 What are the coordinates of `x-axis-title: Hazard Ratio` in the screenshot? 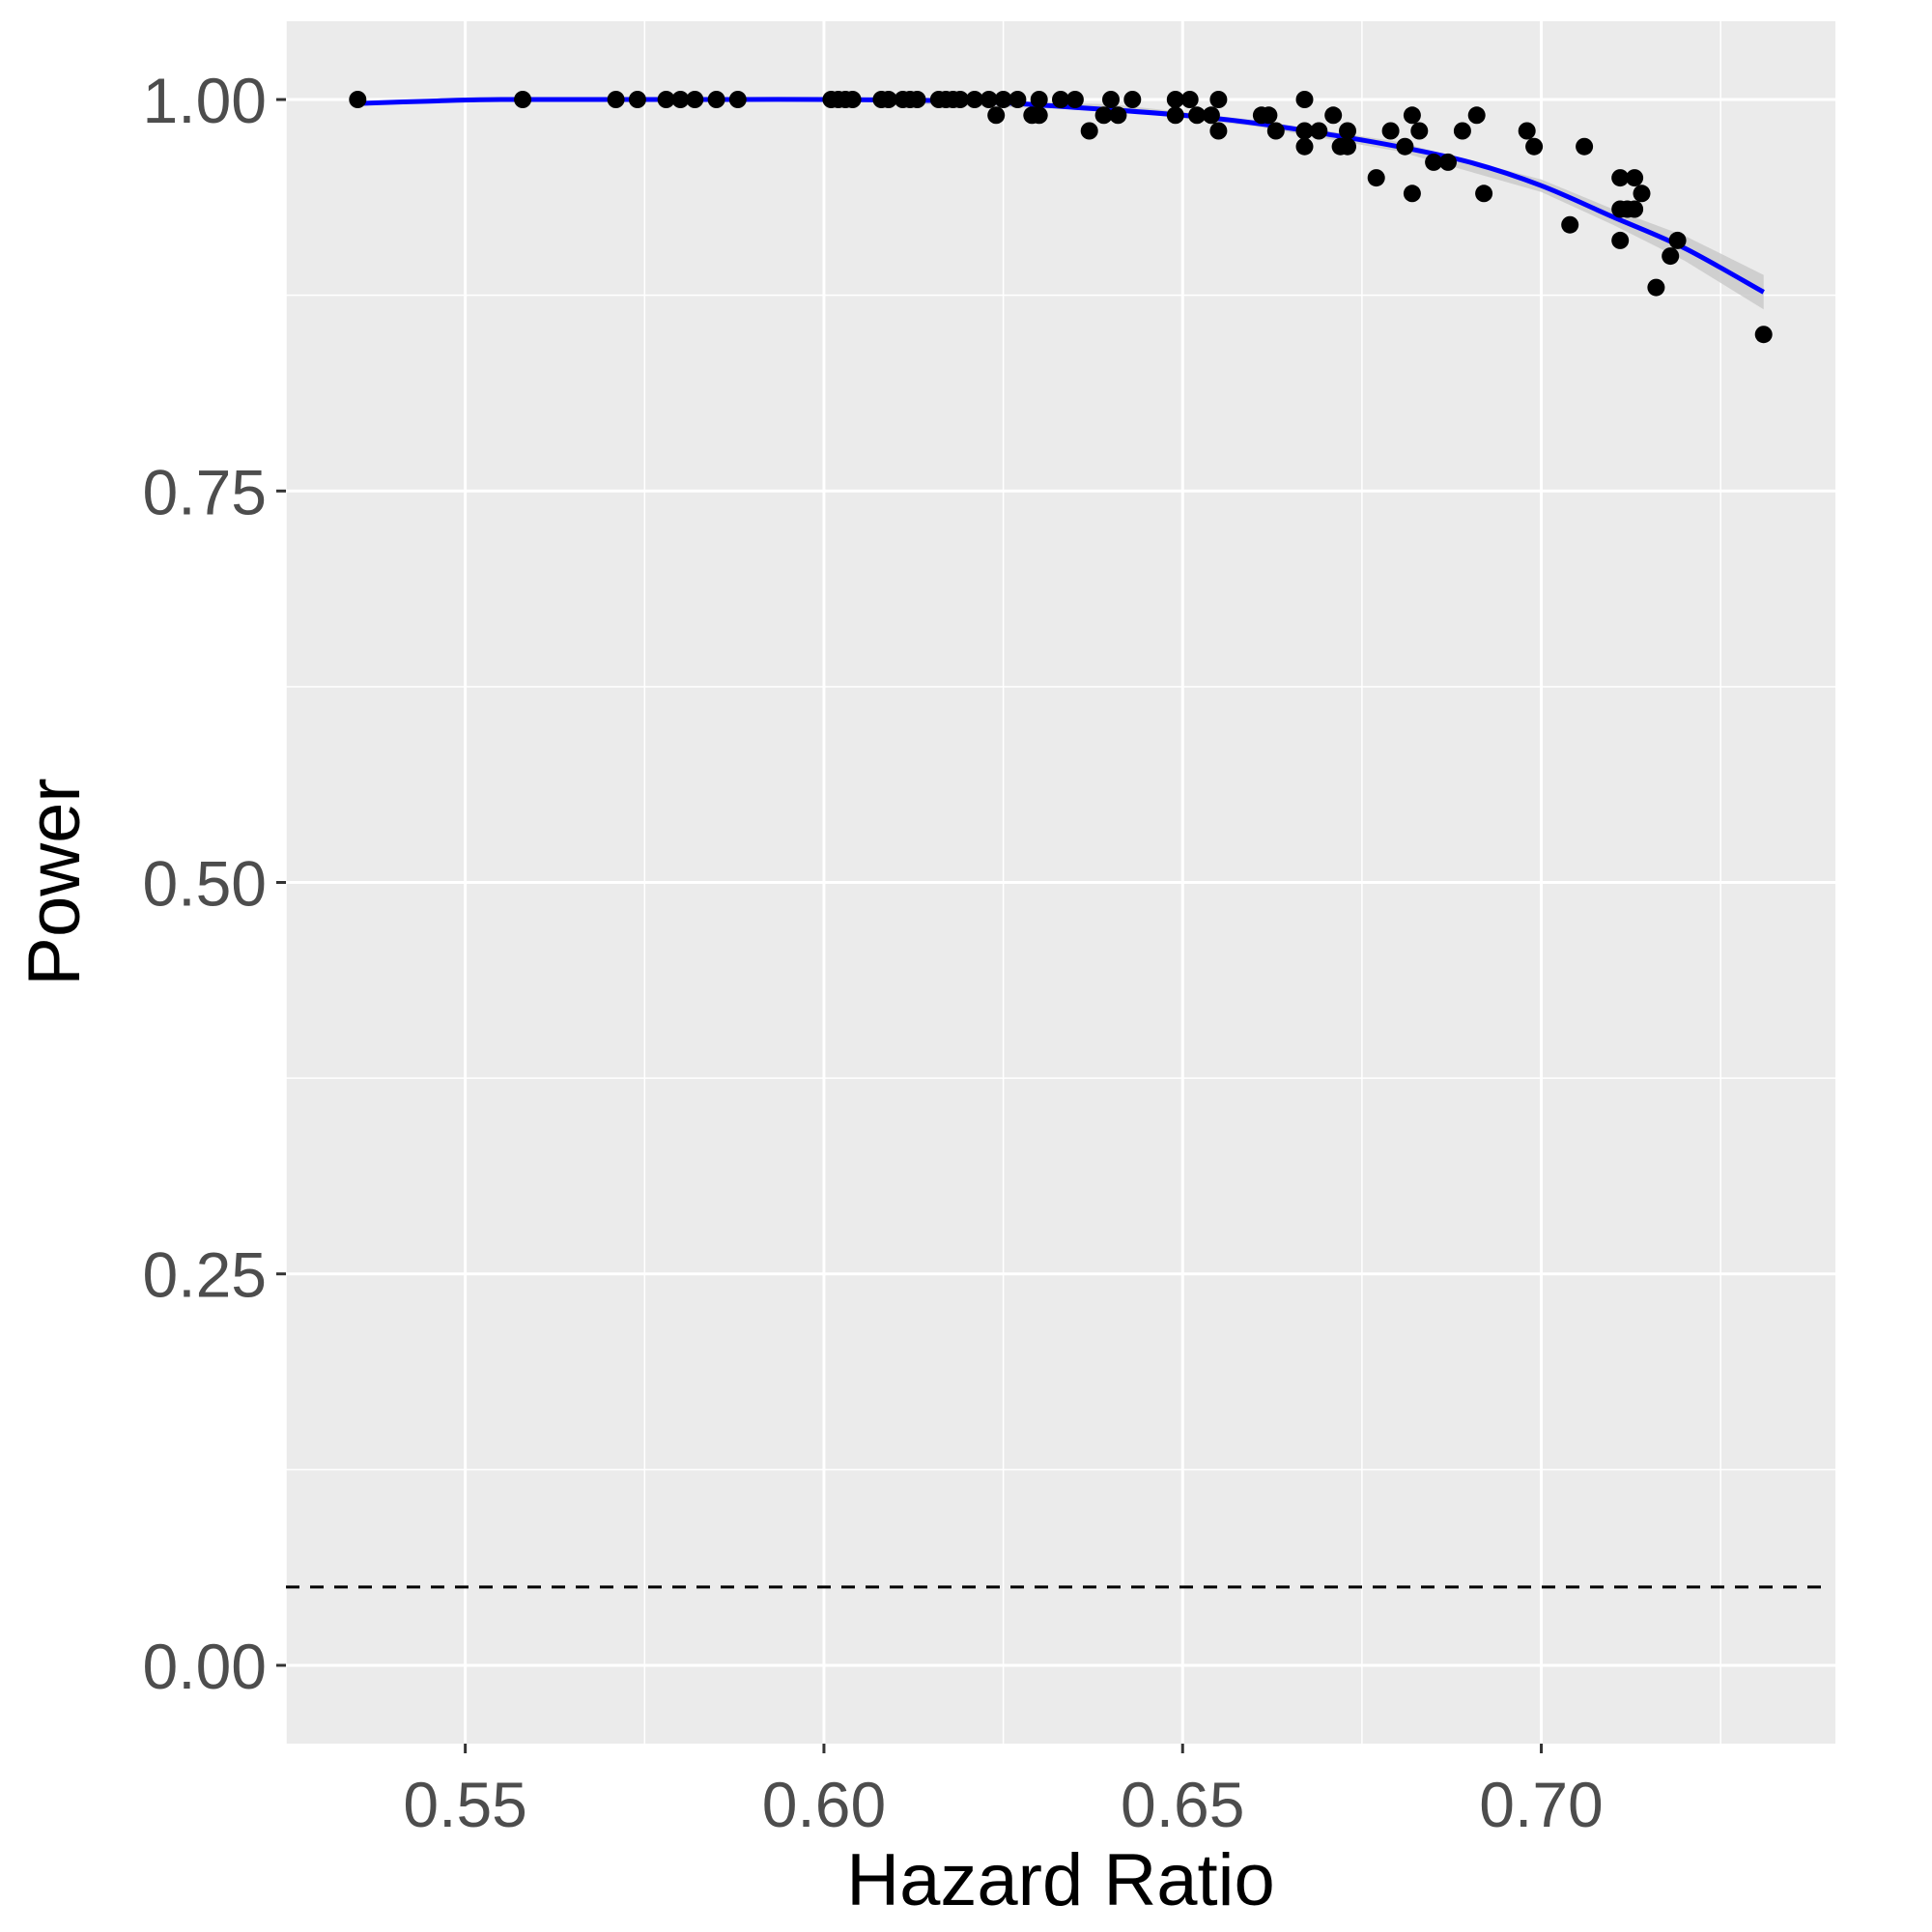 It's located at (1060, 1880).